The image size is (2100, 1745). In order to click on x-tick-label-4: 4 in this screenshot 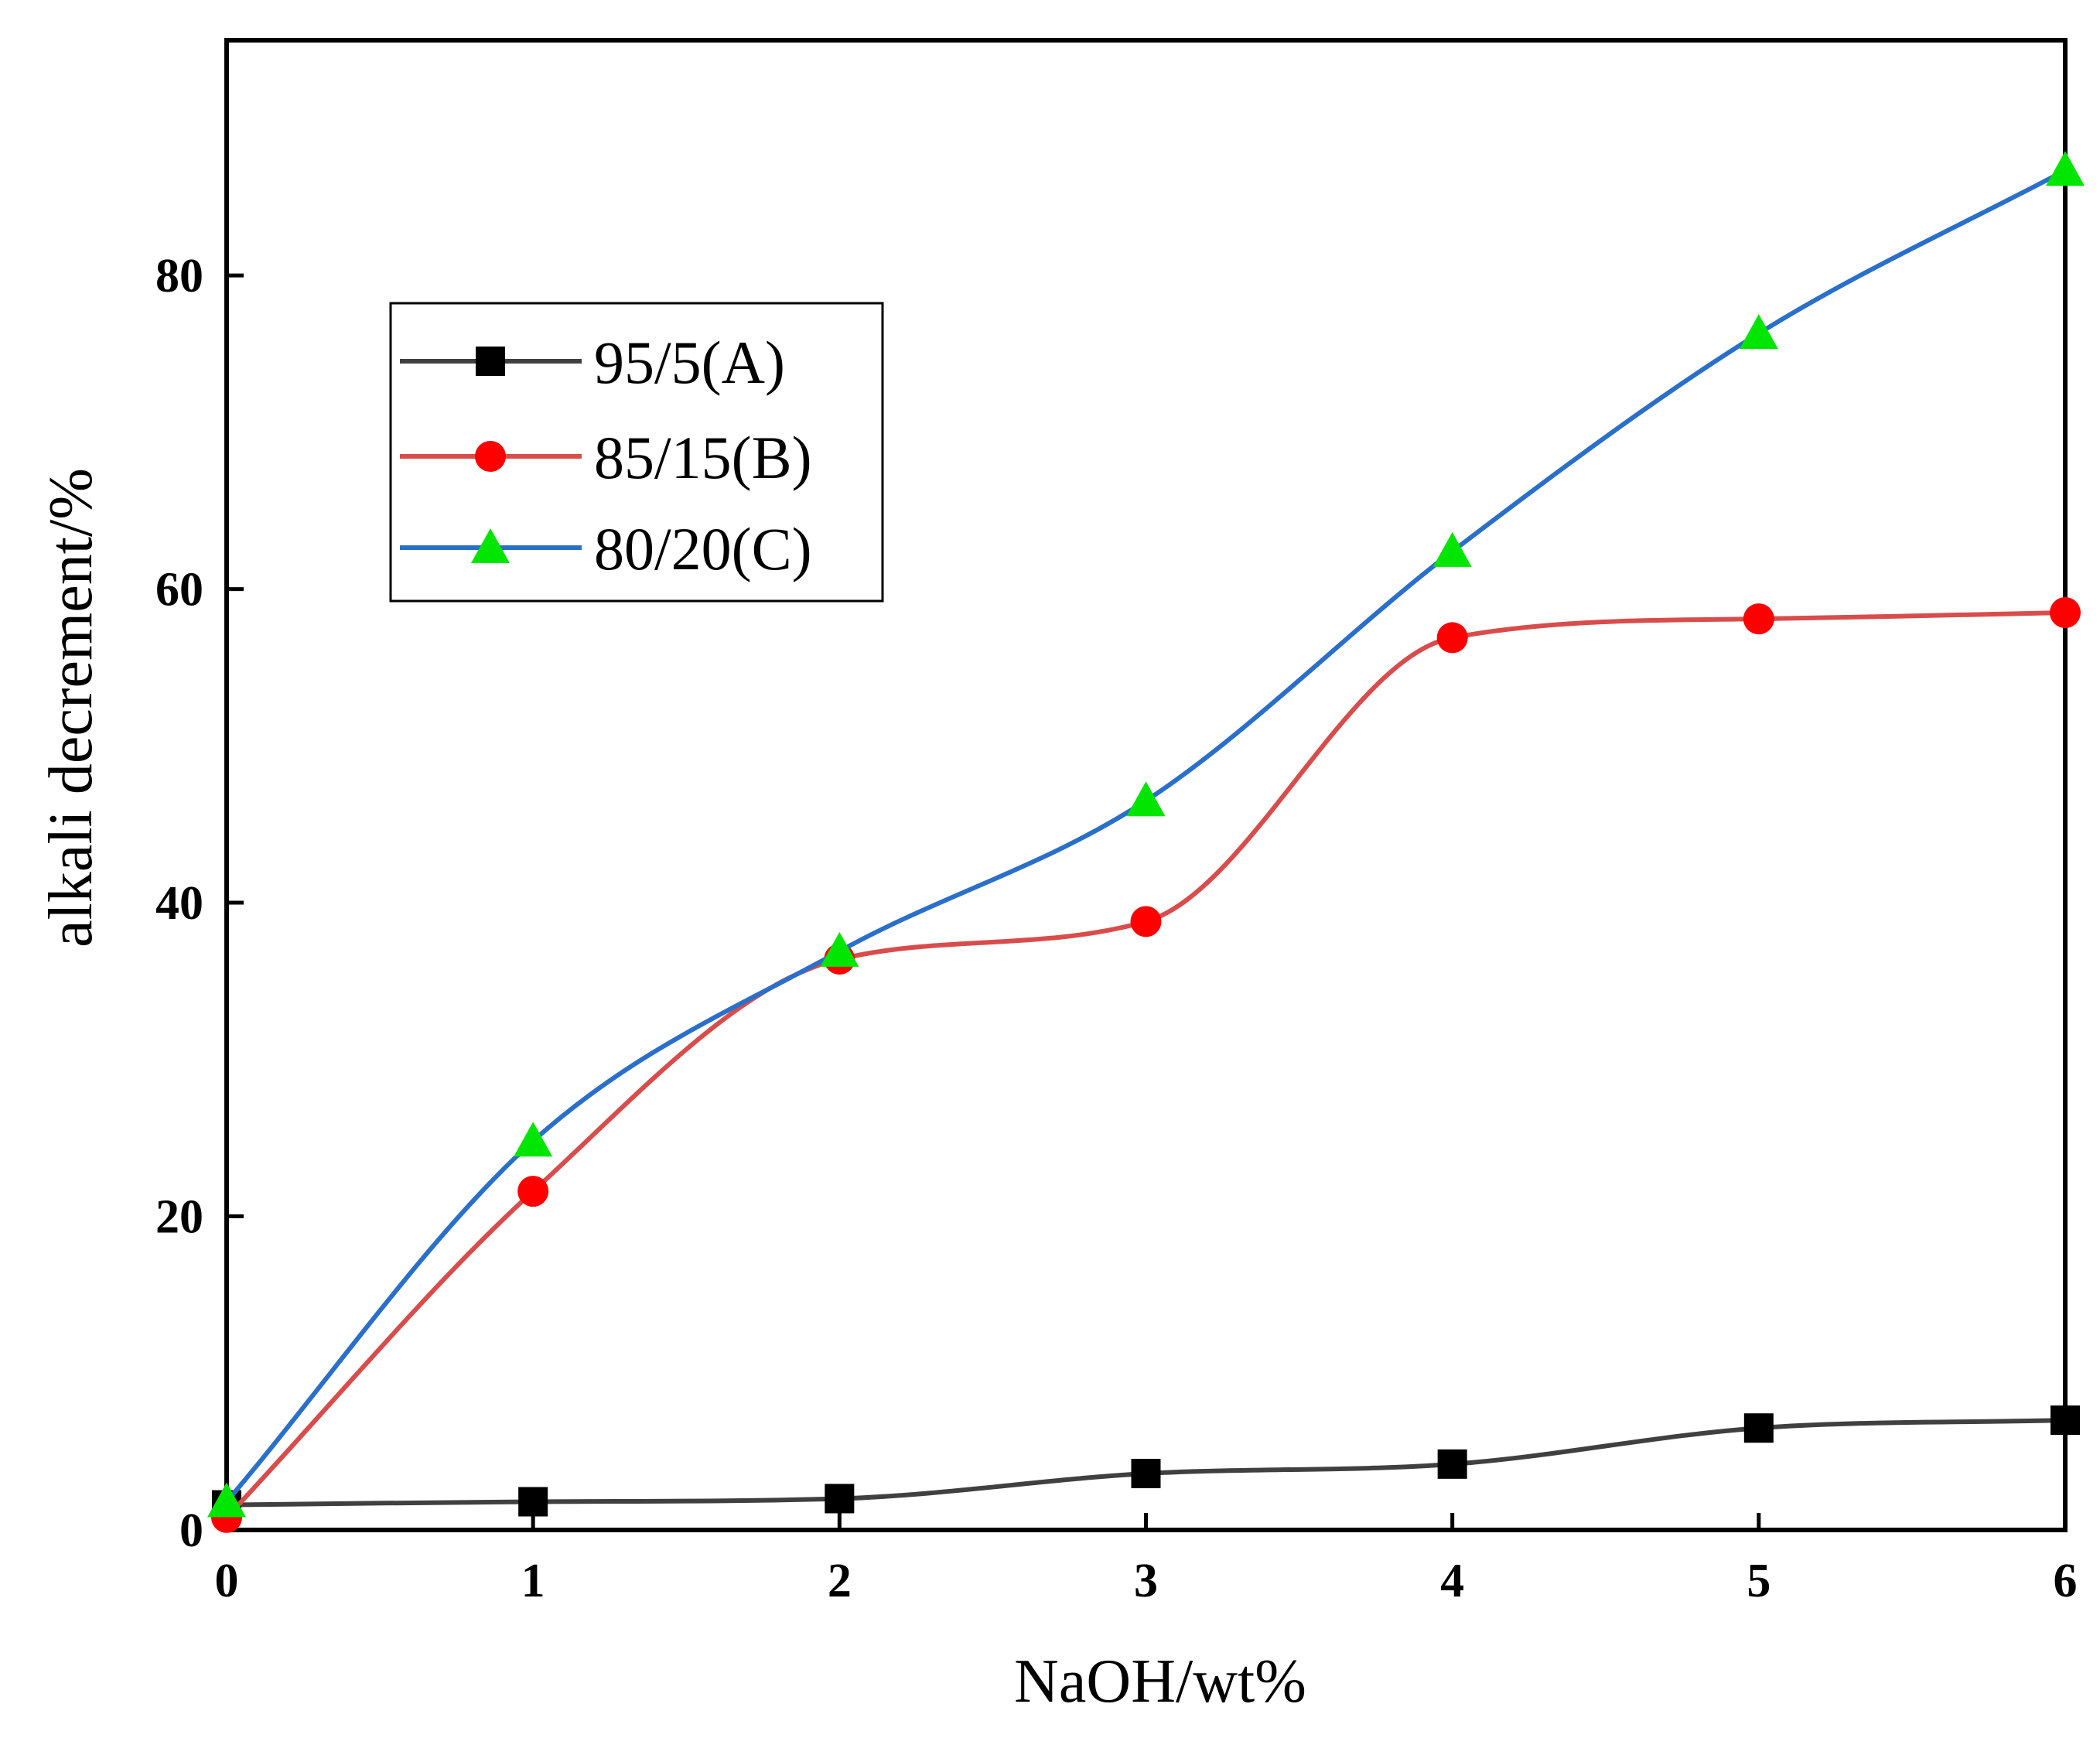, I will do `click(1452, 1581)`.